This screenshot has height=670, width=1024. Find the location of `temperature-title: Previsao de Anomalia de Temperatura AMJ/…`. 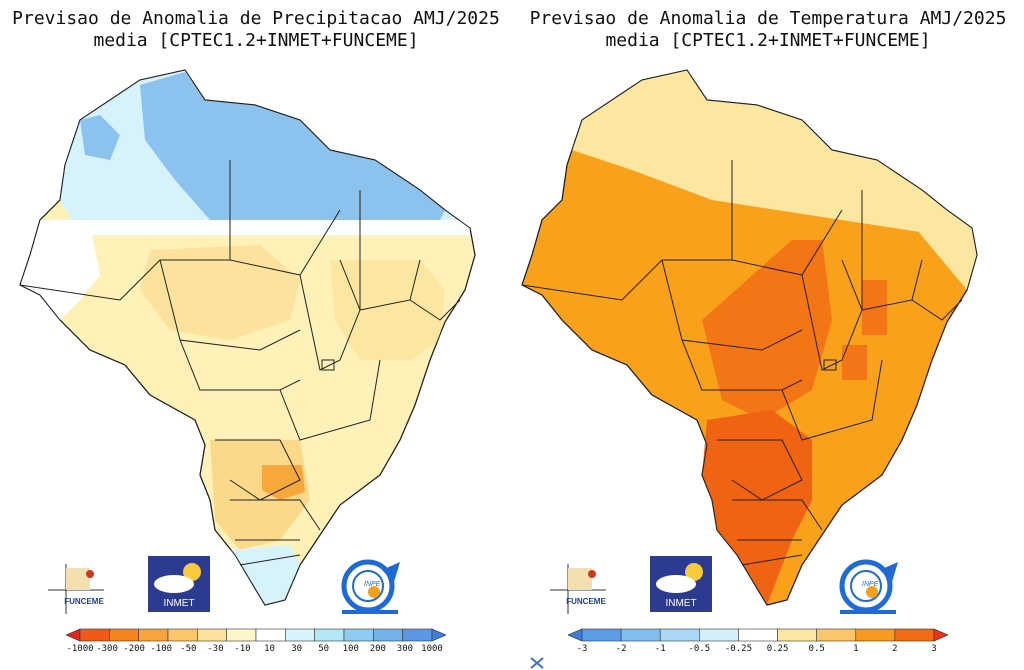

temperature-title: Previsao de Anomalia de Temperatura AMJ/… is located at coordinates (768, 30).